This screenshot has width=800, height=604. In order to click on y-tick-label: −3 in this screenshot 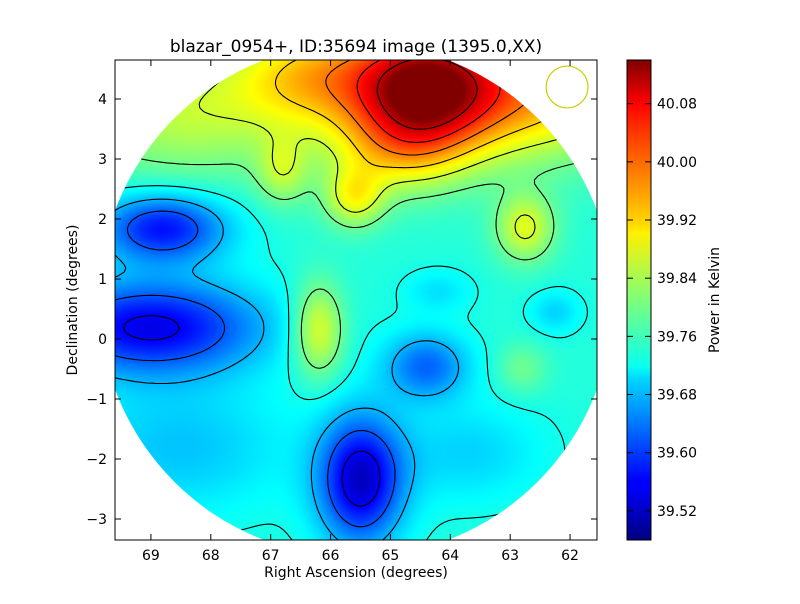, I will do `click(96, 520)`.